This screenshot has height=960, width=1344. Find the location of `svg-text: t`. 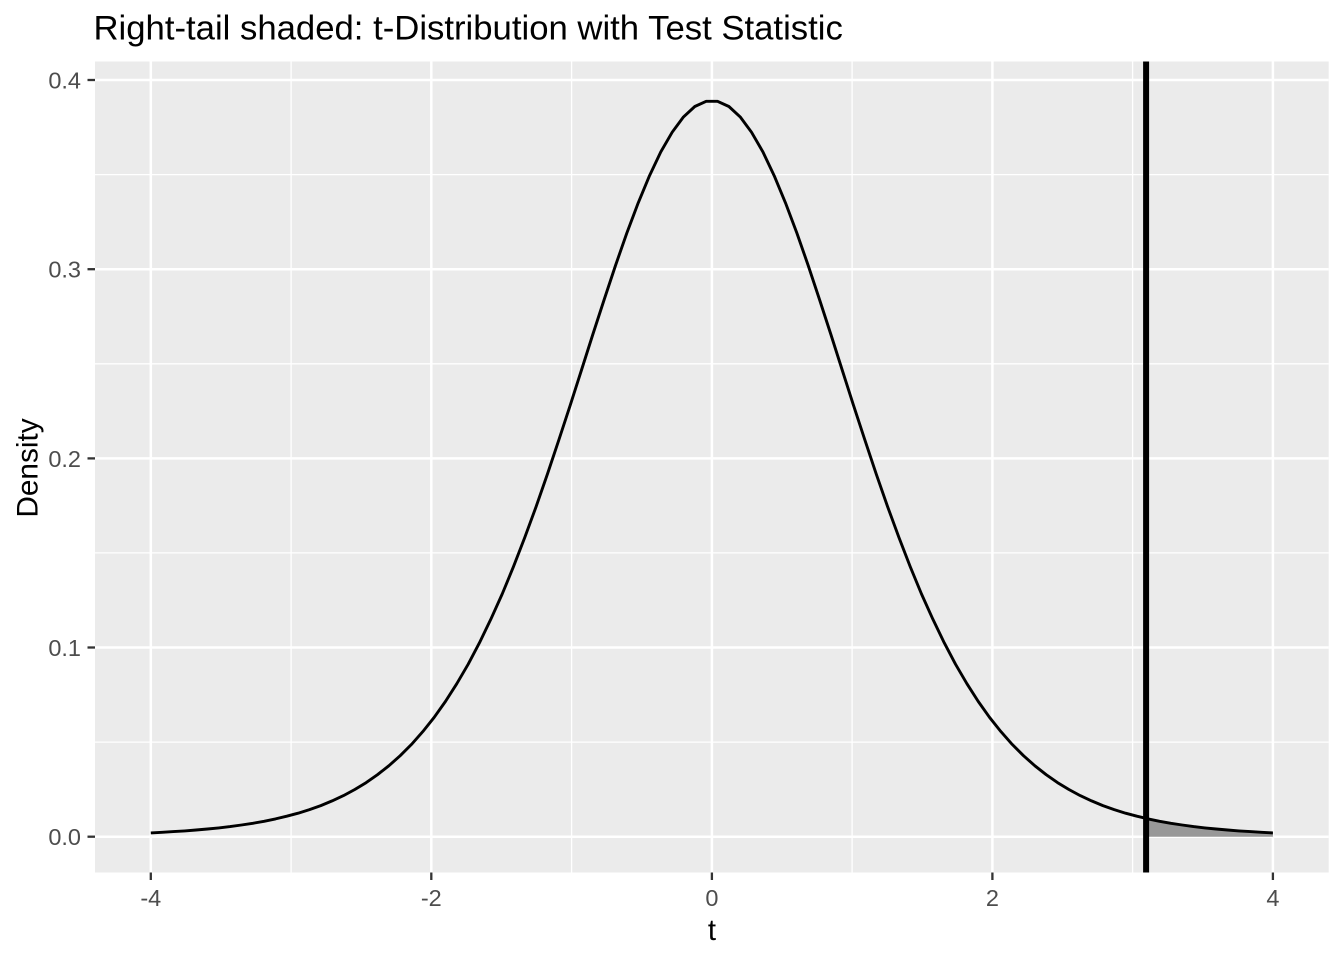

svg-text: t is located at coordinates (712, 930).